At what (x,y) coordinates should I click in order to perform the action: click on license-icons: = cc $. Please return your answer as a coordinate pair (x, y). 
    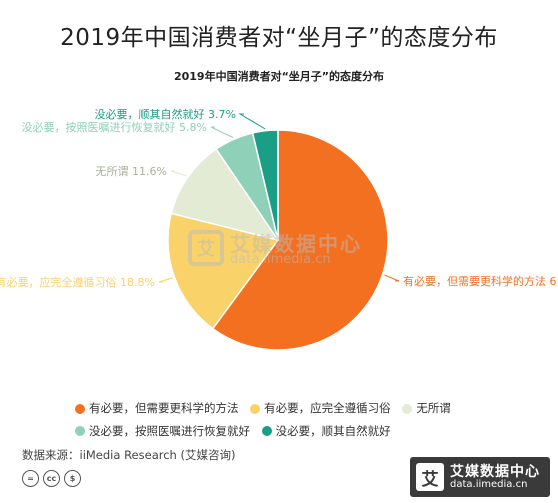
    Looking at the image, I should click on (51, 478).